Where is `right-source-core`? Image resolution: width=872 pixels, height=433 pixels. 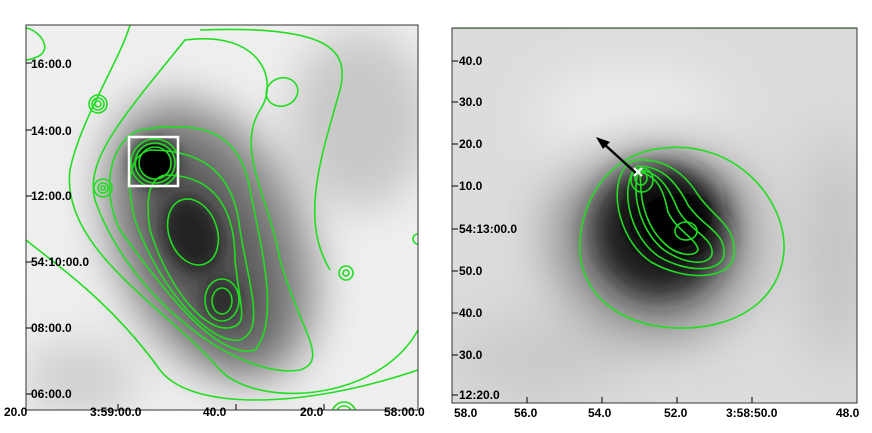
right-source-core is located at coordinates (660, 230).